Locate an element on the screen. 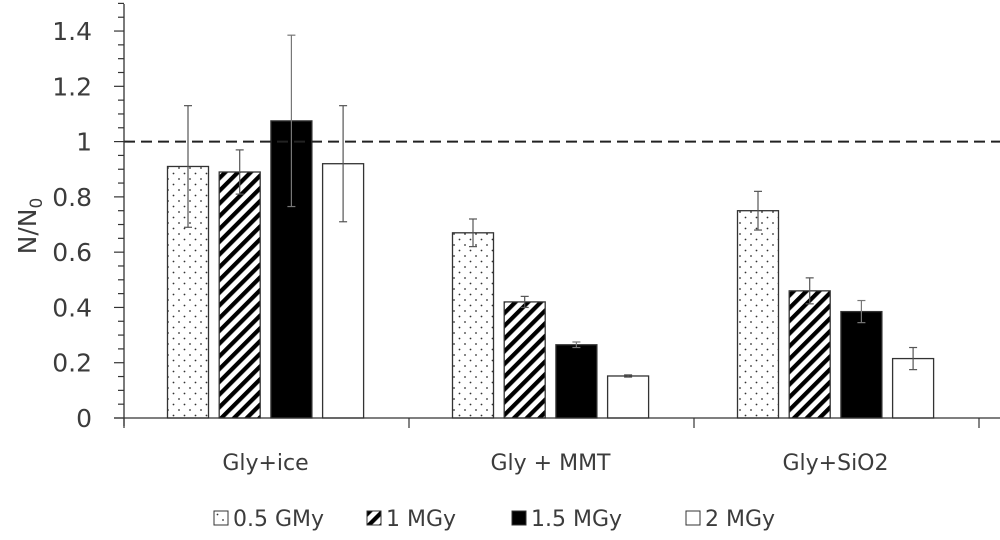  x-tick-label: Gly + MMT is located at coordinates (550, 463).